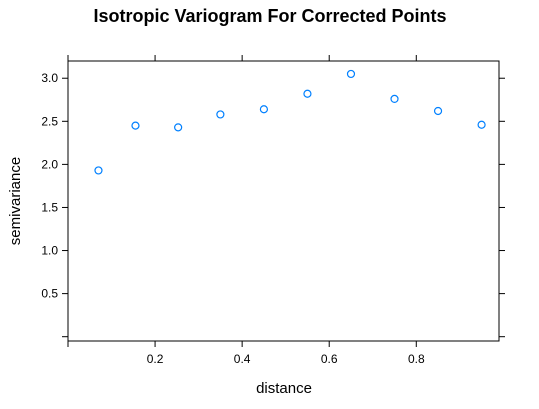 This screenshot has width=539, height=409. I want to click on y-tick-label: 3.0, so click(49, 78).